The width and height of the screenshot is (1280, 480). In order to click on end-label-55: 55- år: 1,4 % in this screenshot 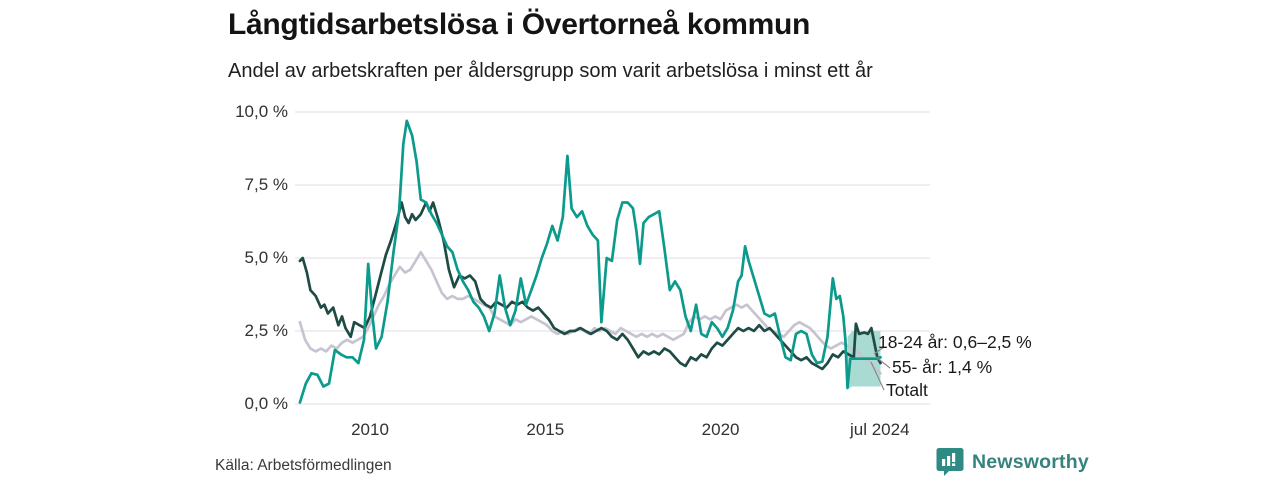, I will do `click(942, 367)`.